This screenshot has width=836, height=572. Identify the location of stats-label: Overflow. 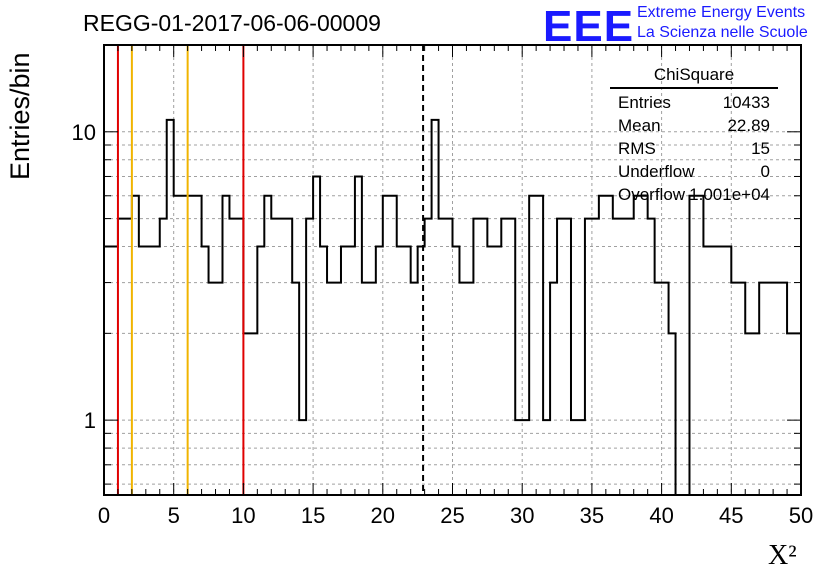
(652, 194).